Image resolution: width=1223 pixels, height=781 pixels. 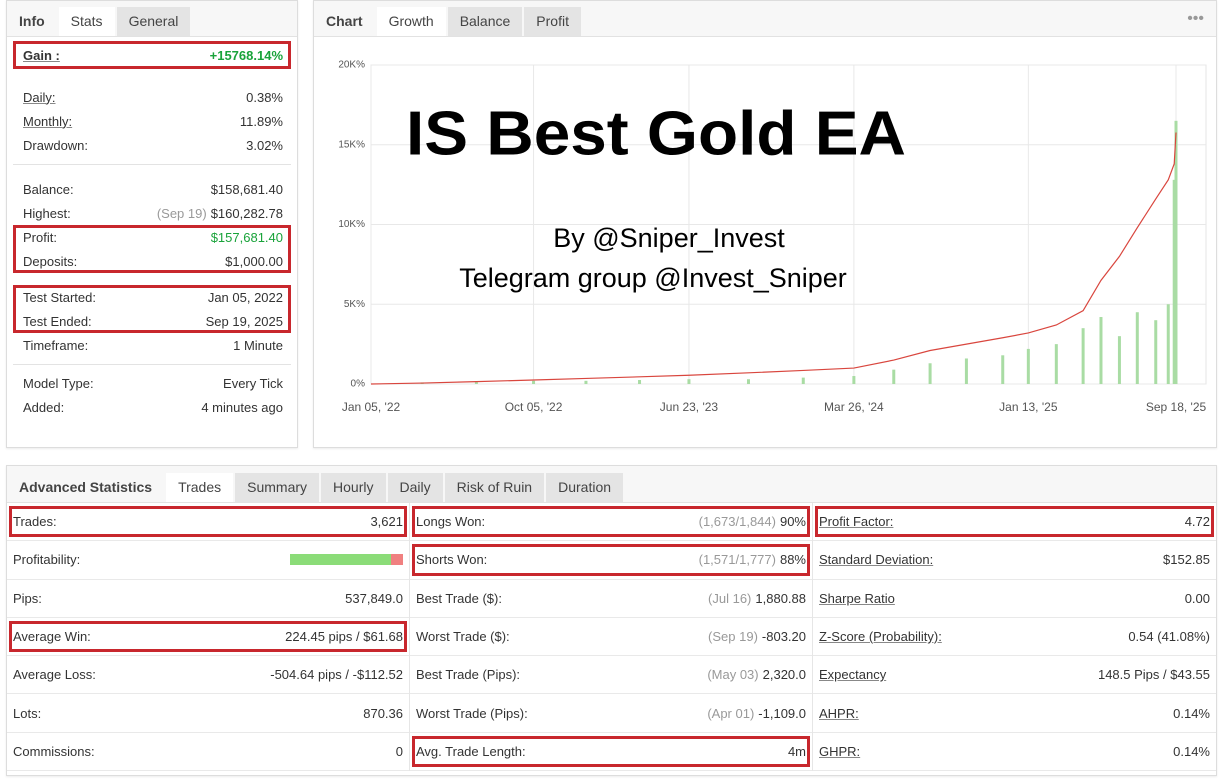 What do you see at coordinates (264, 145) in the screenshot?
I see `stat-value-box: 3.02%` at bounding box center [264, 145].